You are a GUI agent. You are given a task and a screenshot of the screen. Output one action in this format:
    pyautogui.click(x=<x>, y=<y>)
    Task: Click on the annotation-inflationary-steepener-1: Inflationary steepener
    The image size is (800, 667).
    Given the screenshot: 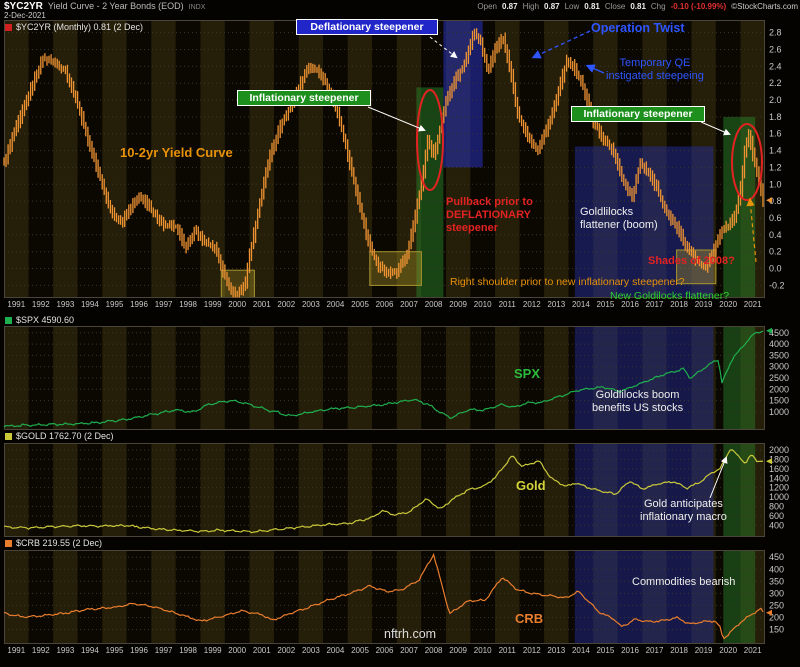 What is the action you would take?
    pyautogui.click(x=304, y=98)
    